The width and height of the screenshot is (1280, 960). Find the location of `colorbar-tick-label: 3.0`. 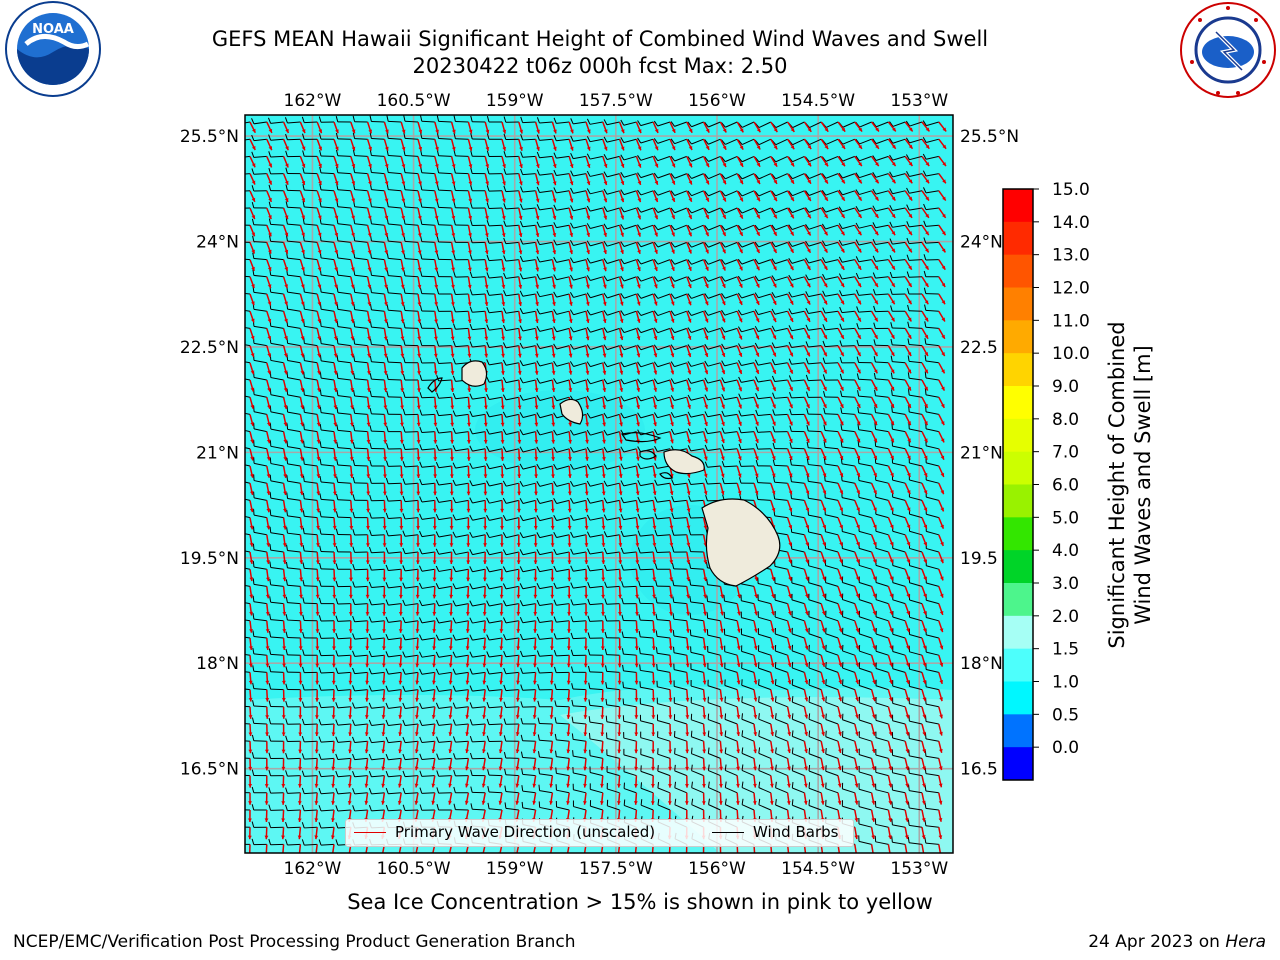

colorbar-tick-label: 3.0 is located at coordinates (1065, 584).